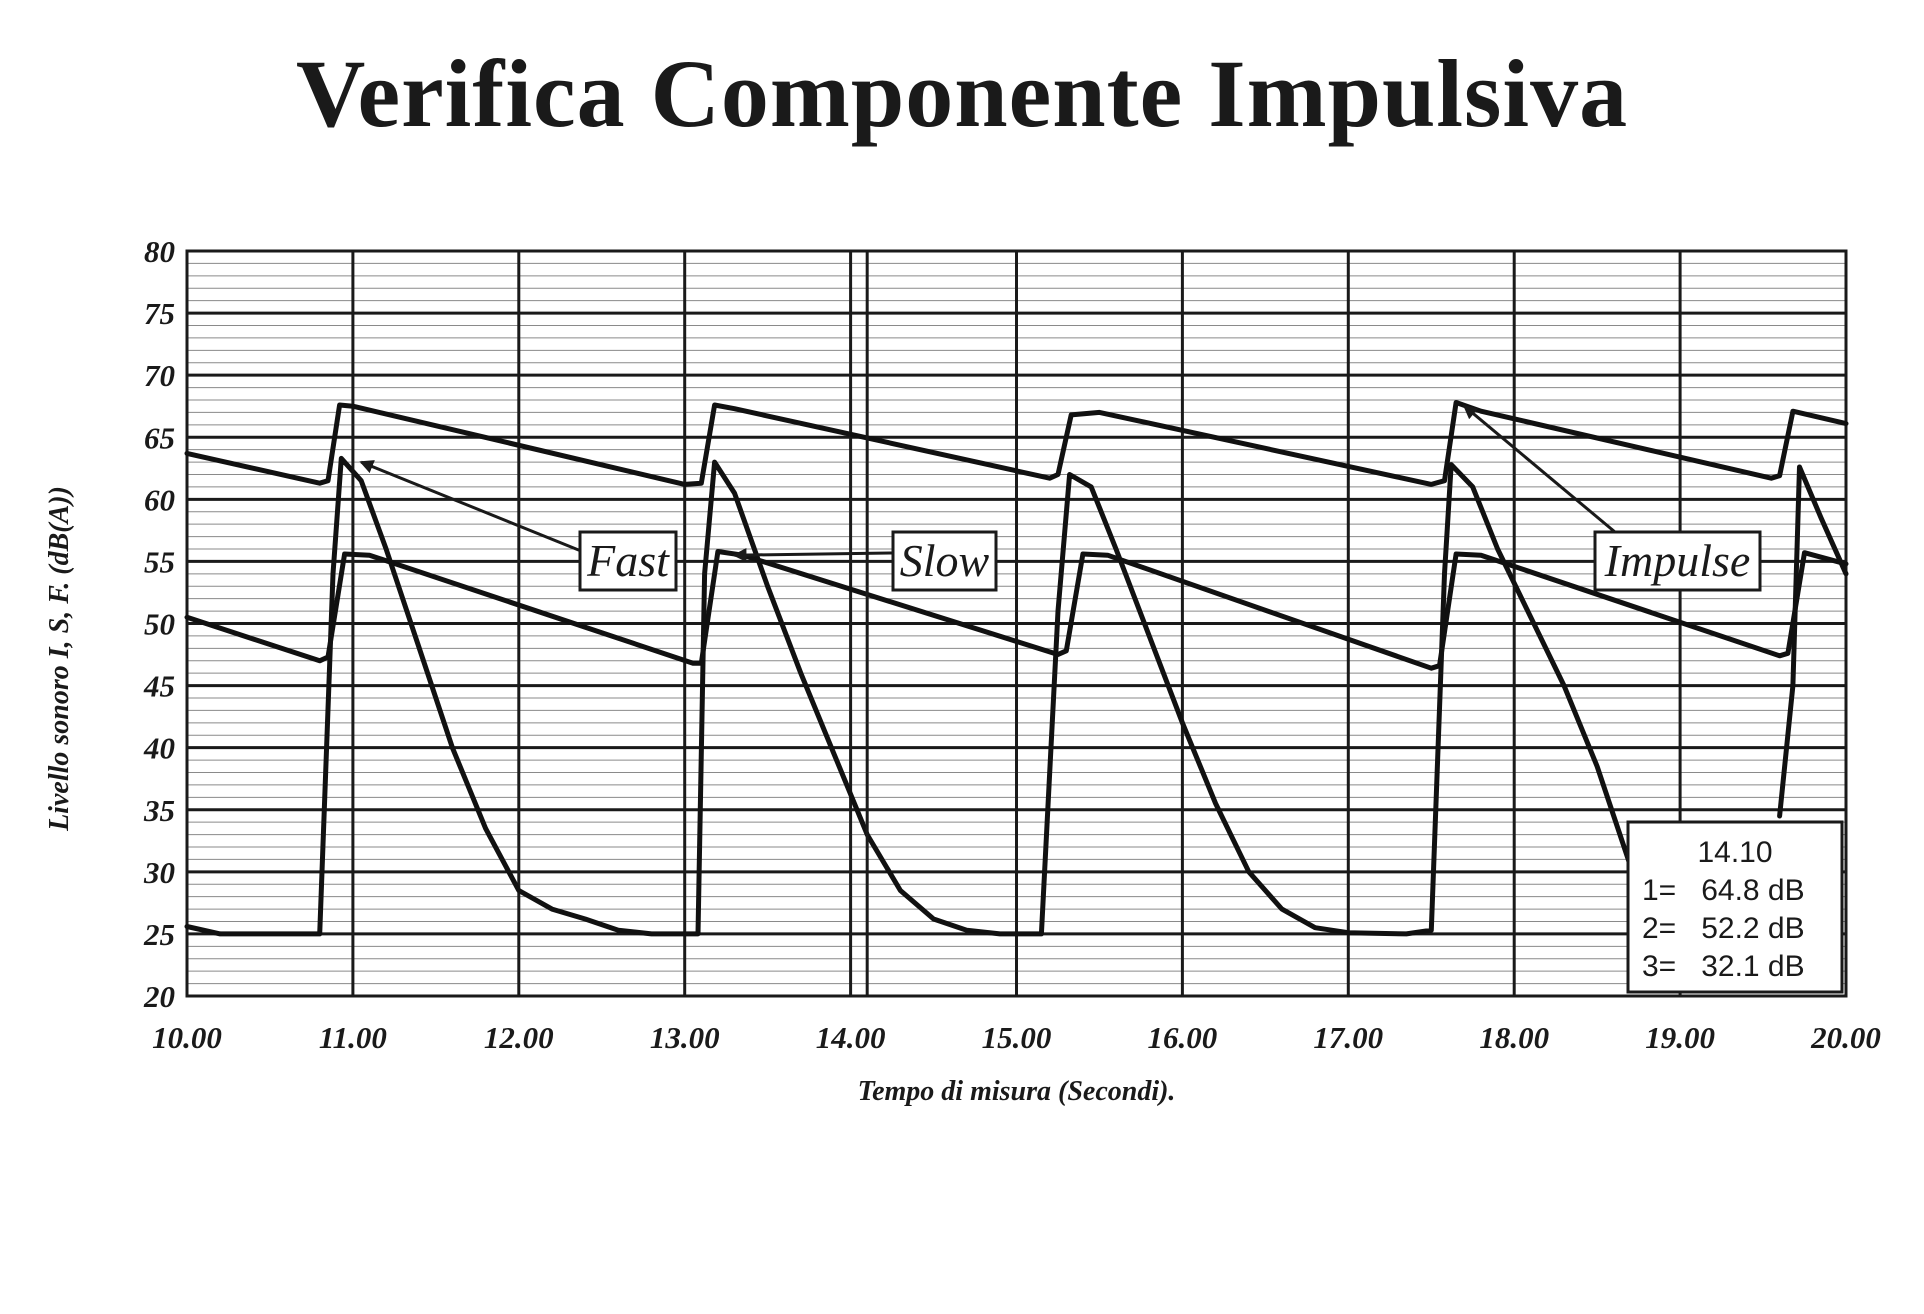 This screenshot has width=1924, height=1314. I want to click on x-tick-label: 18.00, so click(1514, 1037).